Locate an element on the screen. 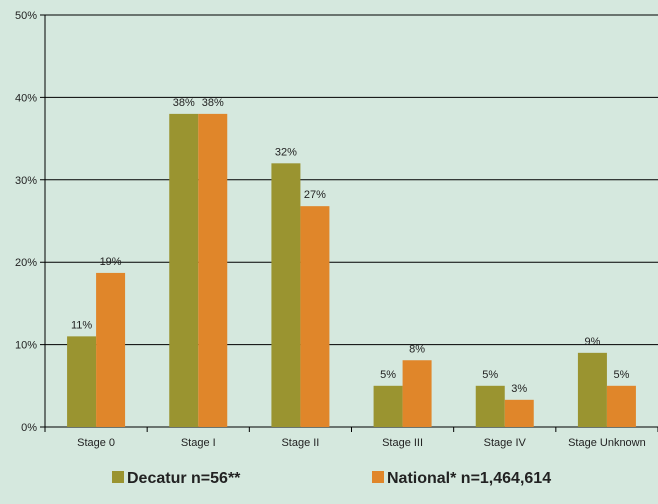 The width and height of the screenshot is (658, 504). x-tick-label: Stage Unknown is located at coordinates (607, 443).